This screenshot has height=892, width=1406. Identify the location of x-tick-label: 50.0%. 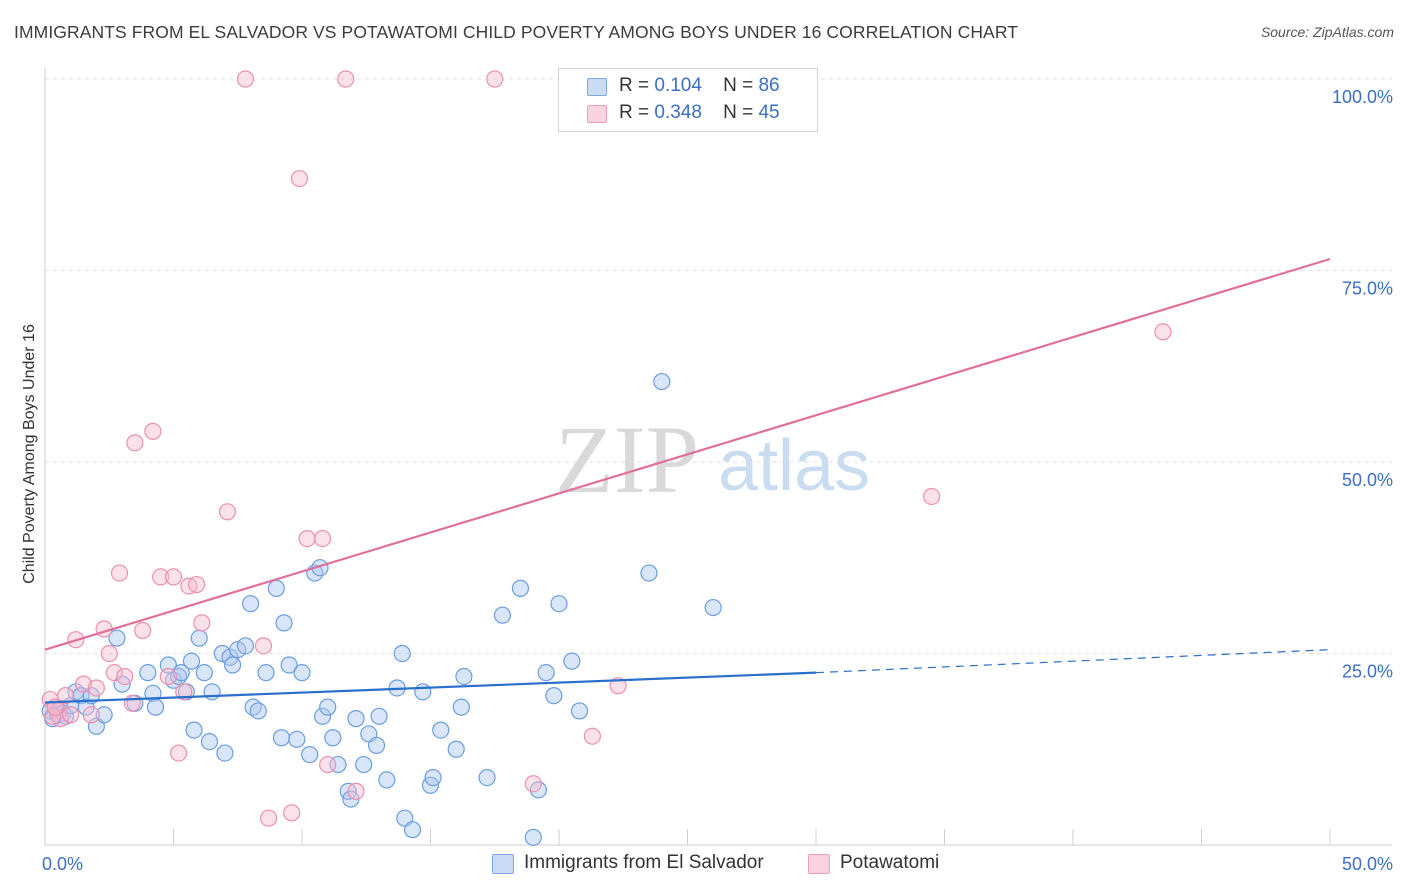
(1367, 864).